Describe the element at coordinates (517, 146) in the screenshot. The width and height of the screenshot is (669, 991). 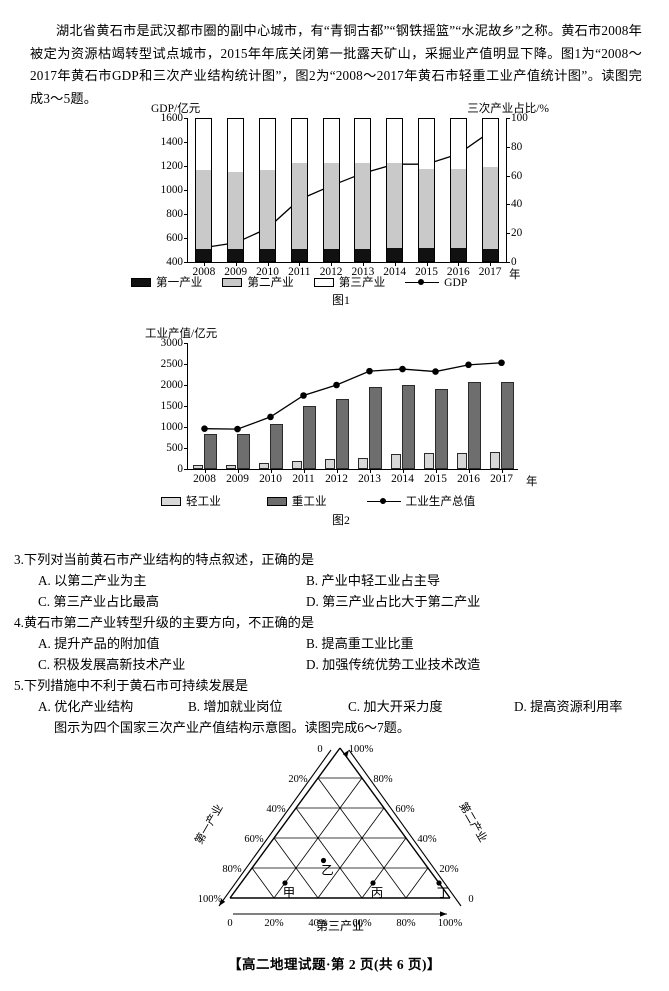
I see `figure1-ytick-right: 80` at that location.